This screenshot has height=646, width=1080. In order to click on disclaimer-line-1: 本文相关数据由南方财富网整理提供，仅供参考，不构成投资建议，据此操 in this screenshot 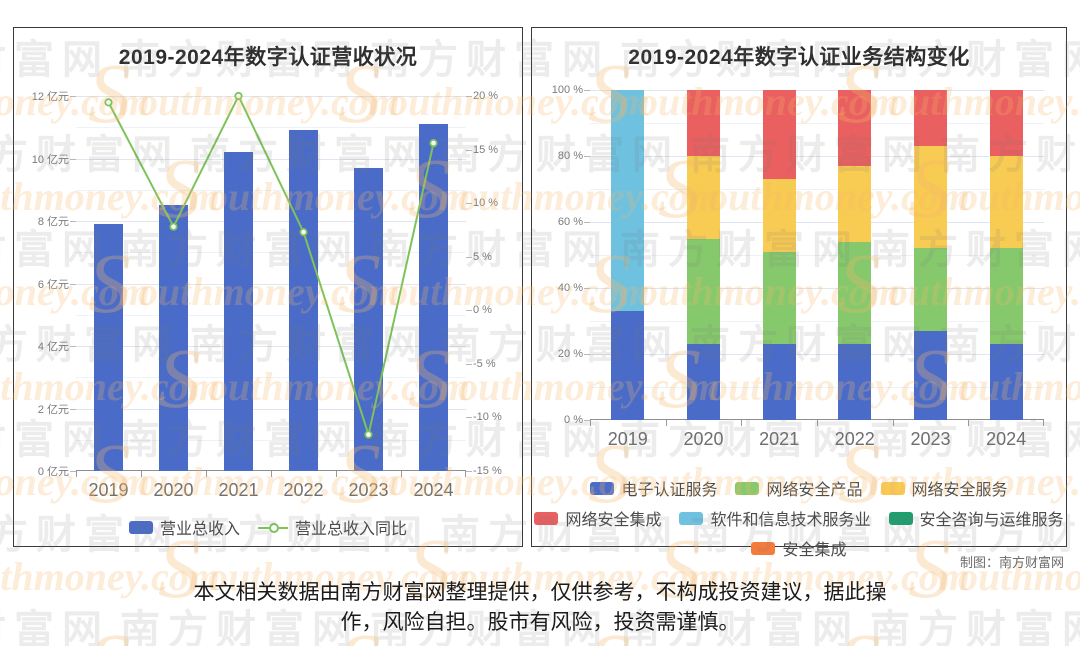, I will do `click(540, 592)`.